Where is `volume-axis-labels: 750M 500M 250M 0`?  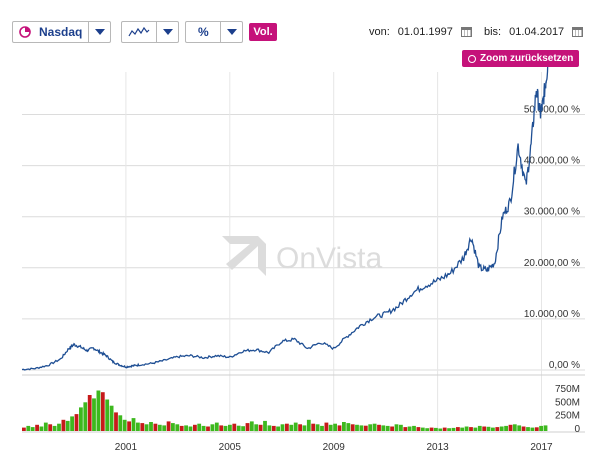 volume-axis-labels: 750M 500M 250M 0 is located at coordinates (567, 409).